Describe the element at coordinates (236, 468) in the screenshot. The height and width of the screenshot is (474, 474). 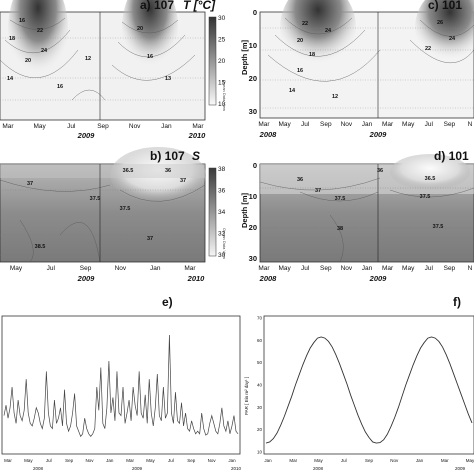
I see `panel-e-year: 2010` at that location.